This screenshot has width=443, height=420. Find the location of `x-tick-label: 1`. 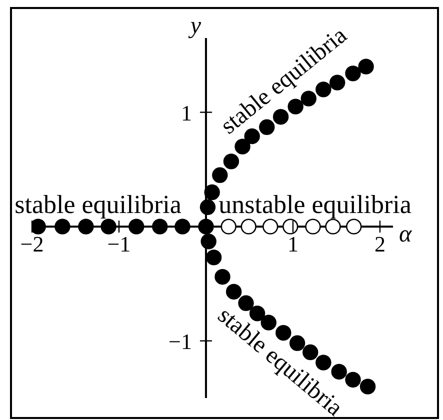

x-tick-label: 1 is located at coordinates (292, 244).